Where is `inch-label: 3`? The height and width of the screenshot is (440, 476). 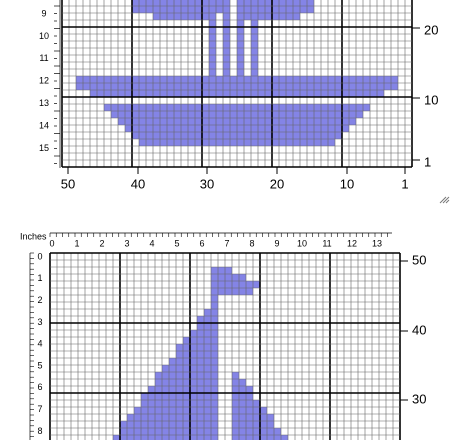
inch-label: 3 is located at coordinates (126, 243).